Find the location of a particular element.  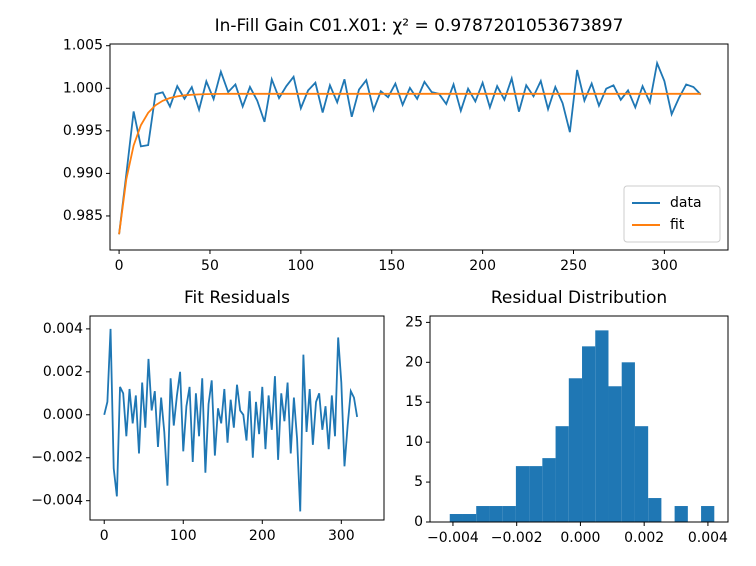

y-tick-label: 1.005 is located at coordinates (83, 46).